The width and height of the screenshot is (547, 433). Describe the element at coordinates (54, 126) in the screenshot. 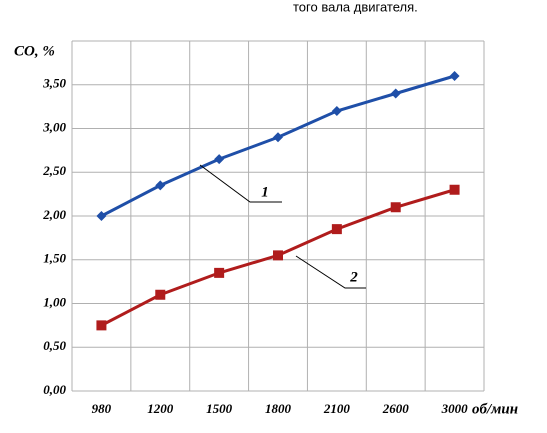

I see `y-tick-label: 3,00` at that location.